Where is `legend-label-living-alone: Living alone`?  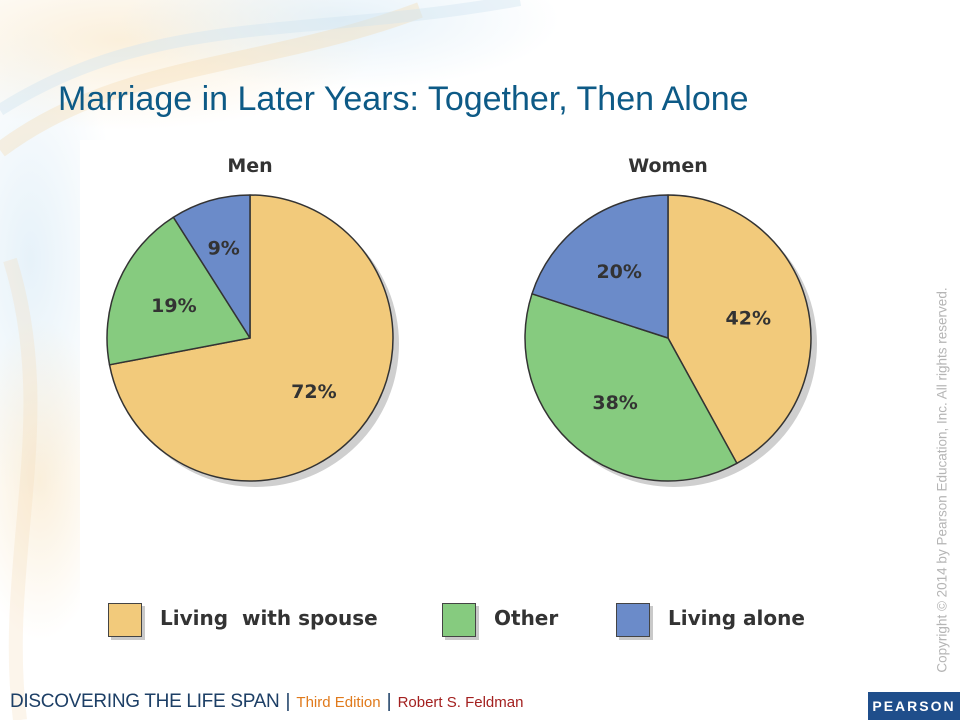 legend-label-living-alone: Living alone is located at coordinates (736, 618).